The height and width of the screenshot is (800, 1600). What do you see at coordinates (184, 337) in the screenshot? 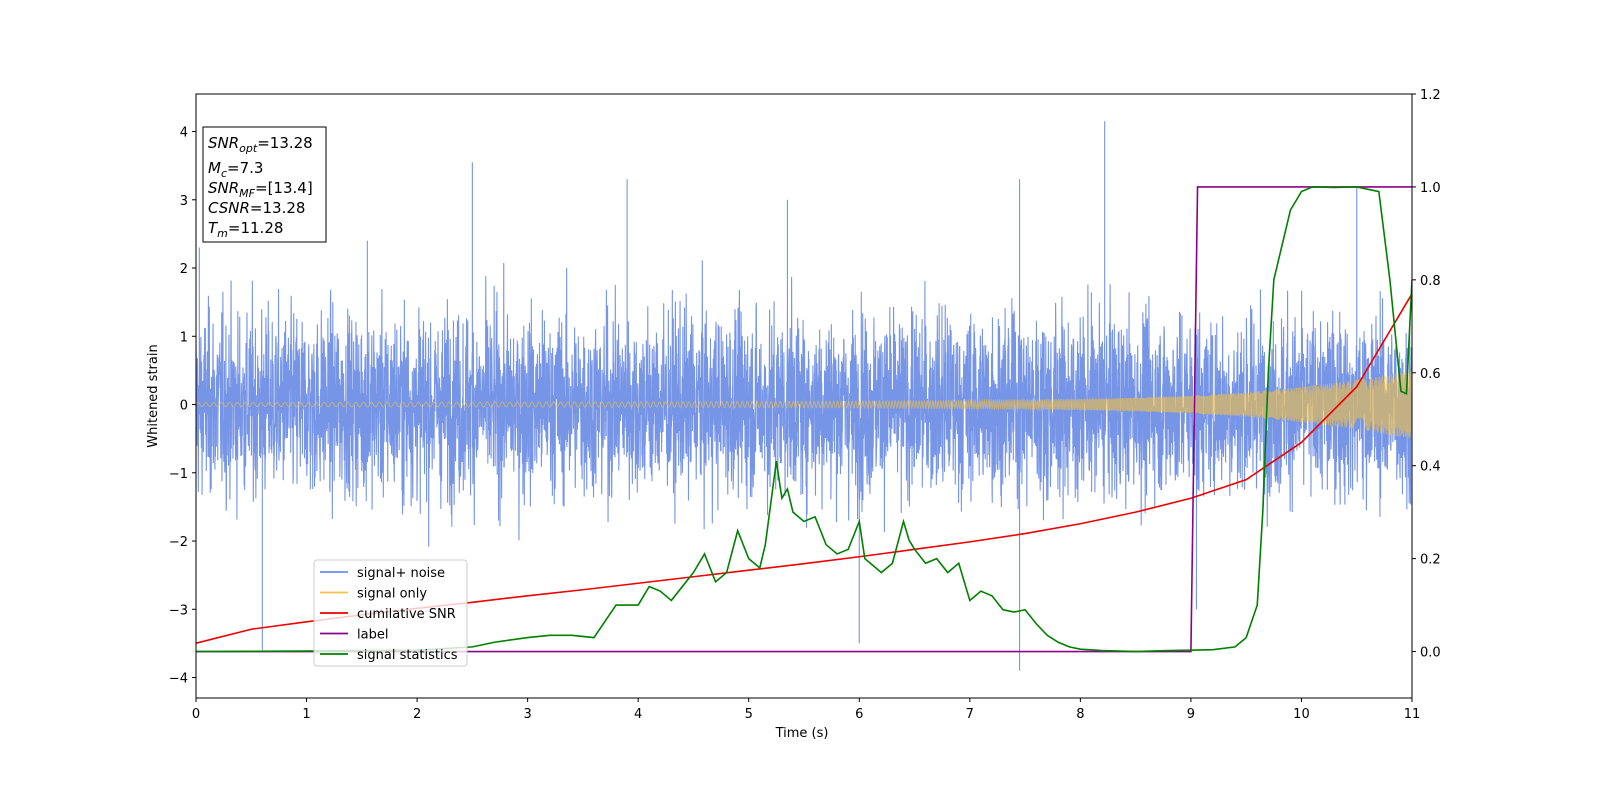
I see `y-tick-label: 1` at bounding box center [184, 337].